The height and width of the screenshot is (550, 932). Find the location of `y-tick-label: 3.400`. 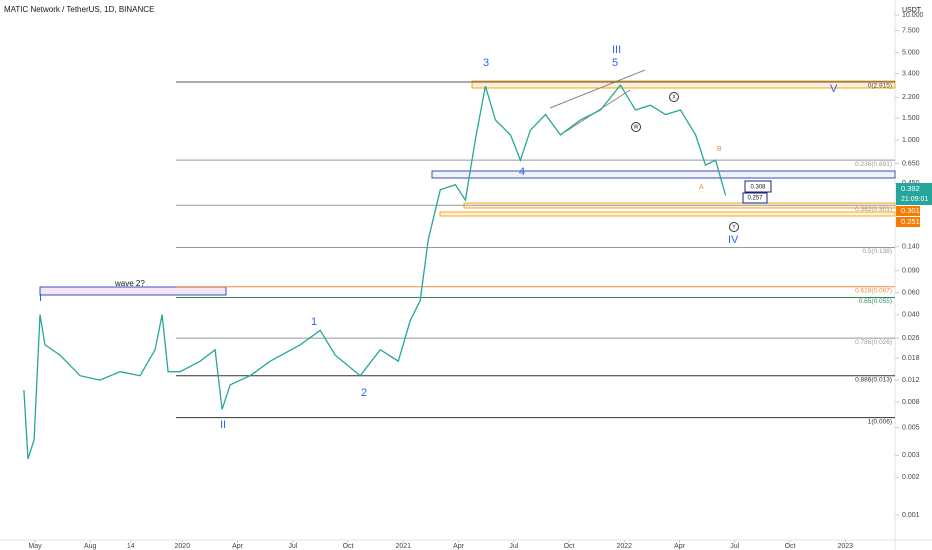

y-tick-label: 3.400 is located at coordinates (911, 73).